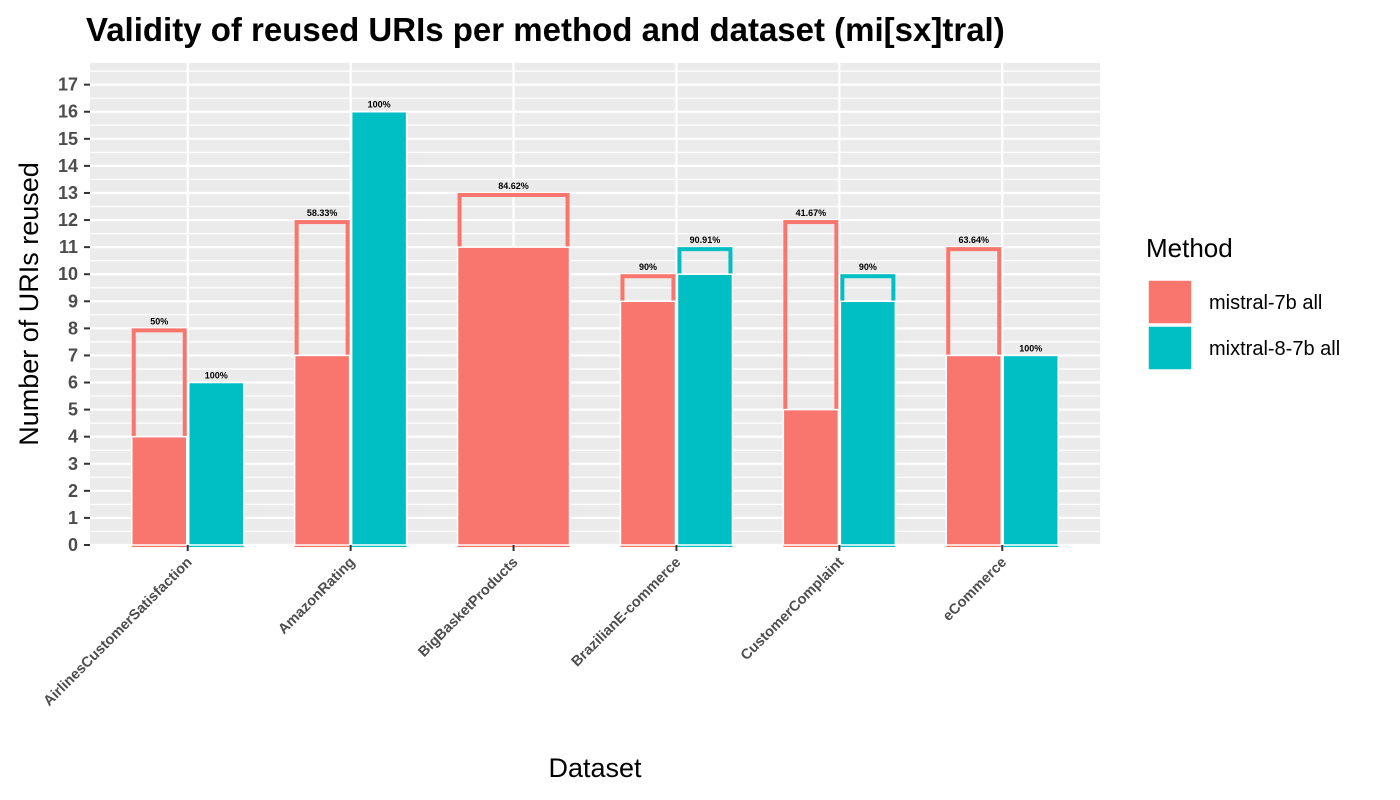  Describe the element at coordinates (1243, 325) in the screenshot. I see `legend-items: mistral-7b all mixtral-8-7b all` at that location.